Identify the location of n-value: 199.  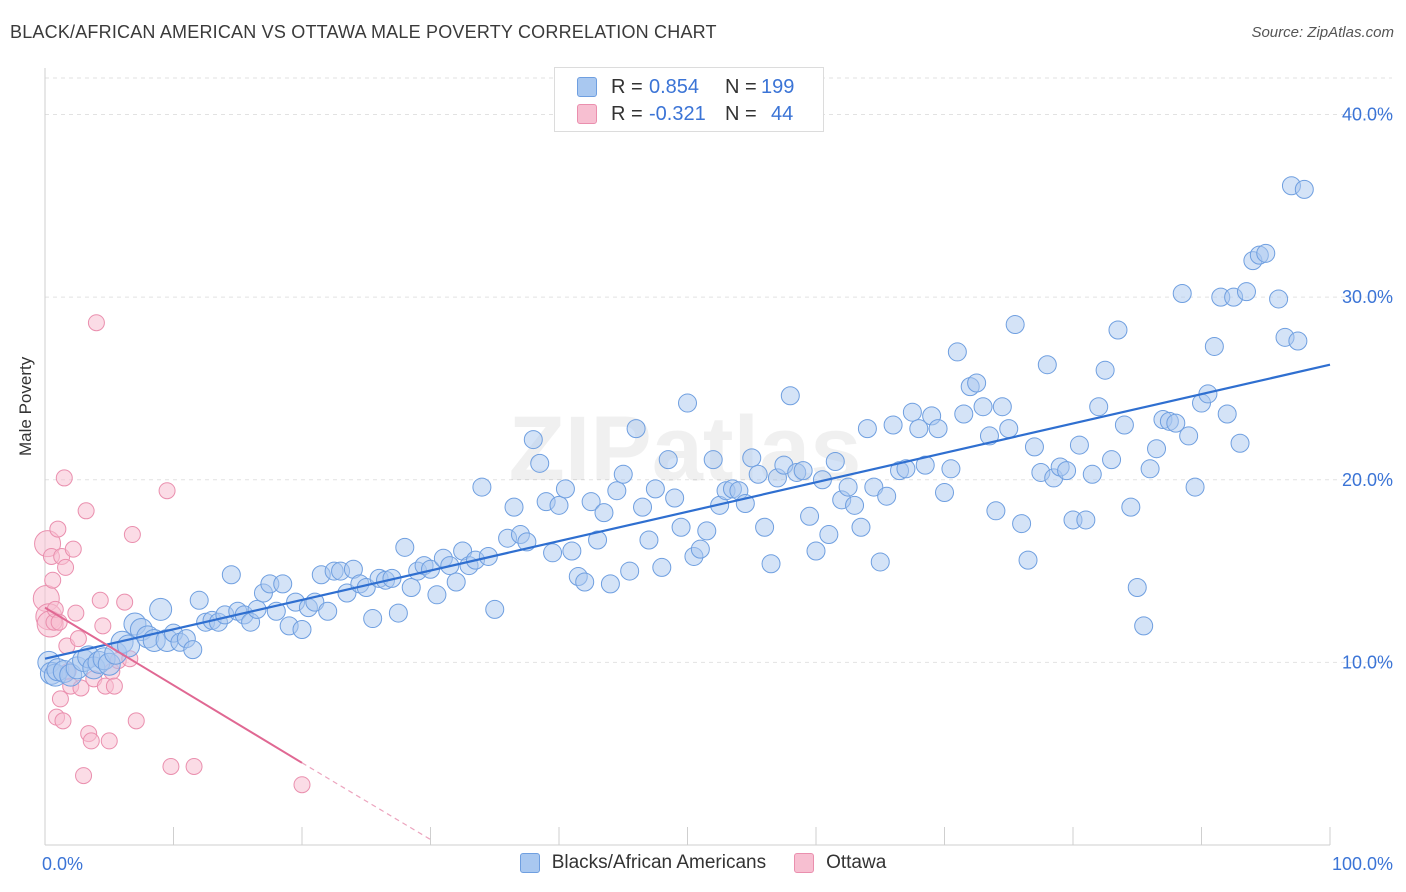
(778, 86).